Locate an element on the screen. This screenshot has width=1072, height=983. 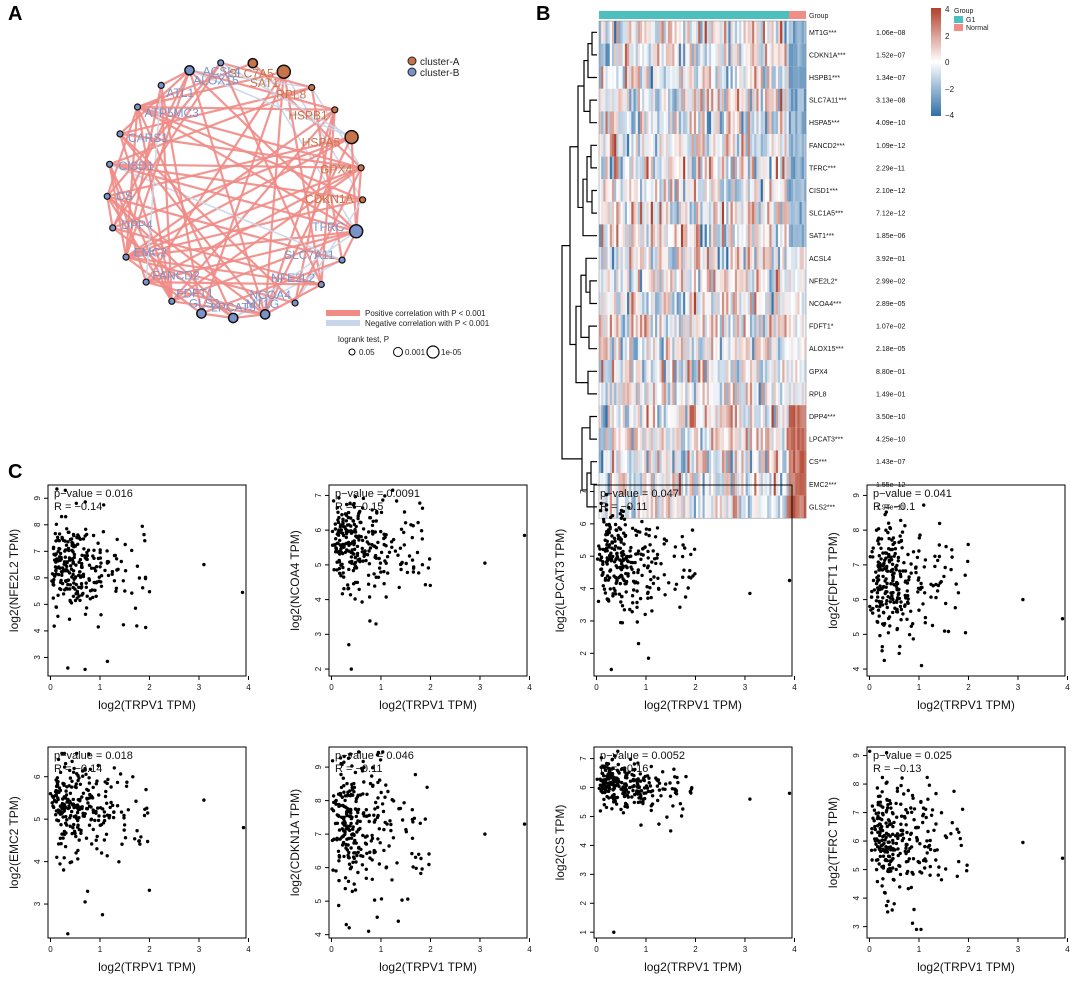
r-value-annotation: R = −0.11 is located at coordinates (359, 769).